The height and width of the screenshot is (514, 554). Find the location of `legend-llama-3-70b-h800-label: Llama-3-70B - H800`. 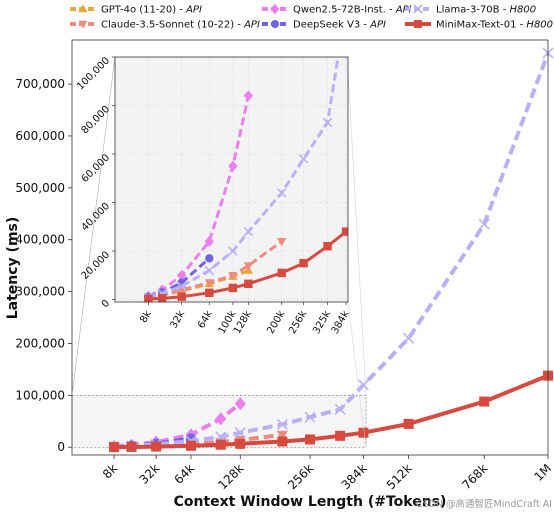

legend-llama-3-70b-h800-label: Llama-3-70B - H800 is located at coordinates (486, 10).